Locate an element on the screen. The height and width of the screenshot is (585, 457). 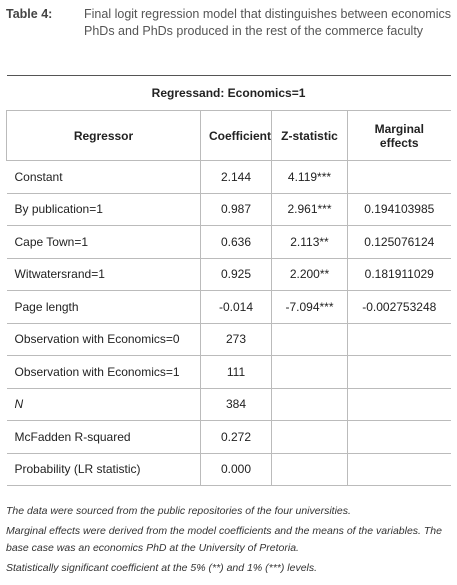
table-row: N 384 is located at coordinates (228, 404).